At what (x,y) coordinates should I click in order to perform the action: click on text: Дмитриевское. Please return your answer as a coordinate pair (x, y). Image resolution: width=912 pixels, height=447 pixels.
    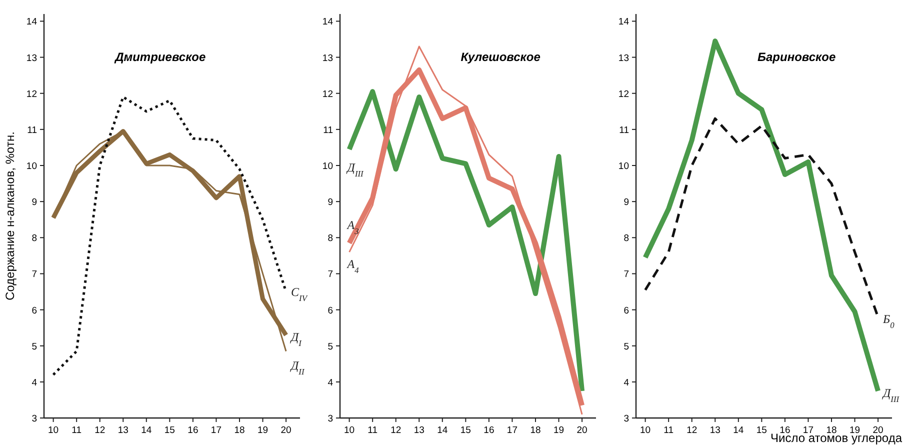
    Looking at the image, I should click on (160, 57).